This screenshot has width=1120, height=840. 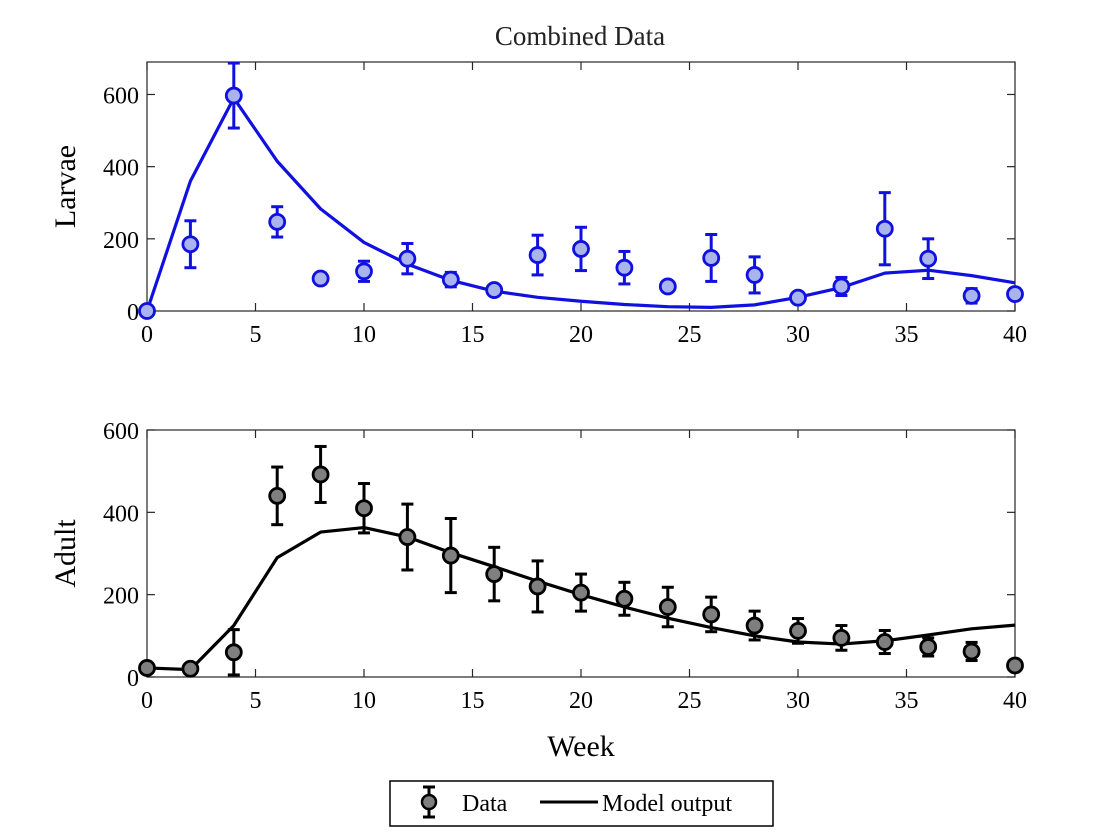 I want to click on adult-xtick-label: 5, so click(x=256, y=701).